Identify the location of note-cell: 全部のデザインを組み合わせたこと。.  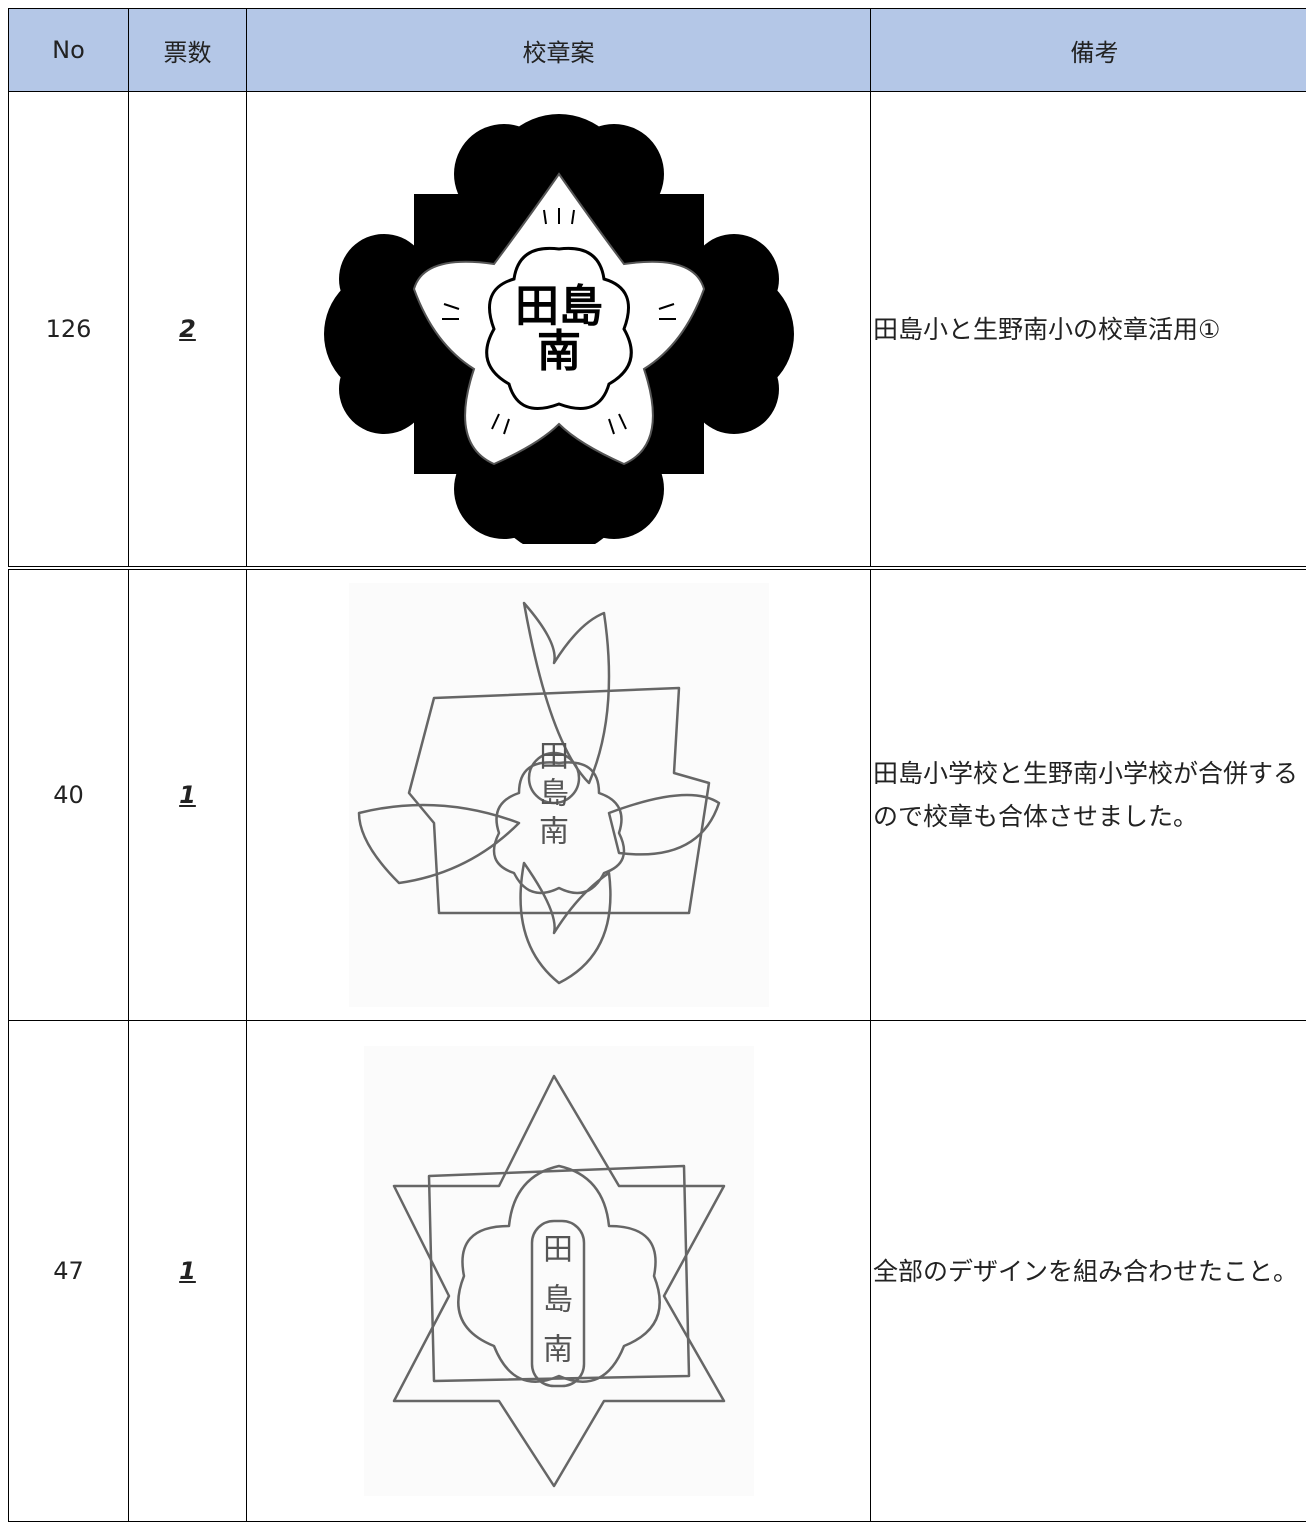
(1088, 1271).